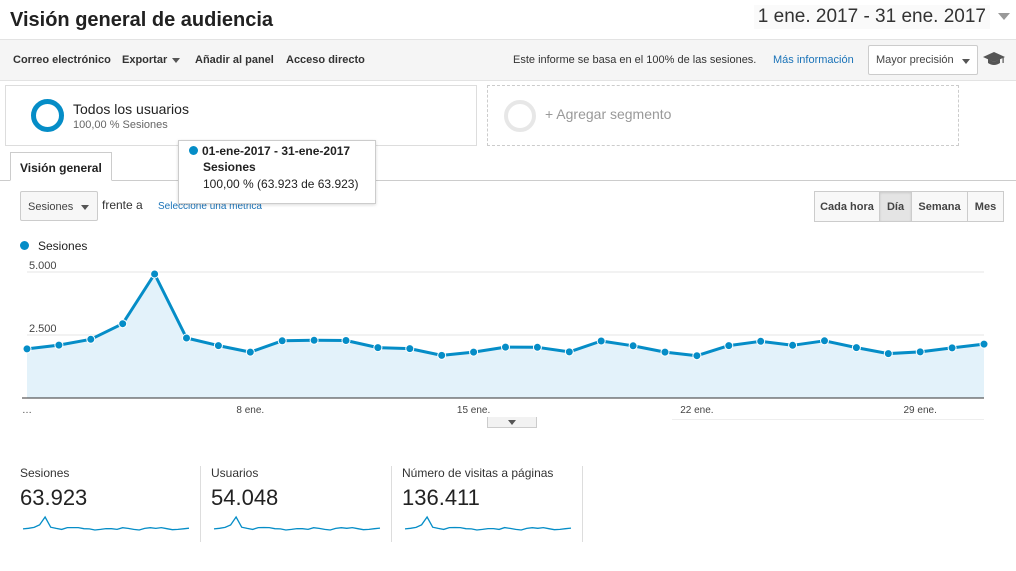 This screenshot has width=1016, height=571. Describe the element at coordinates (441, 497) in the screenshot. I see `kpi-value: 136.411` at that location.